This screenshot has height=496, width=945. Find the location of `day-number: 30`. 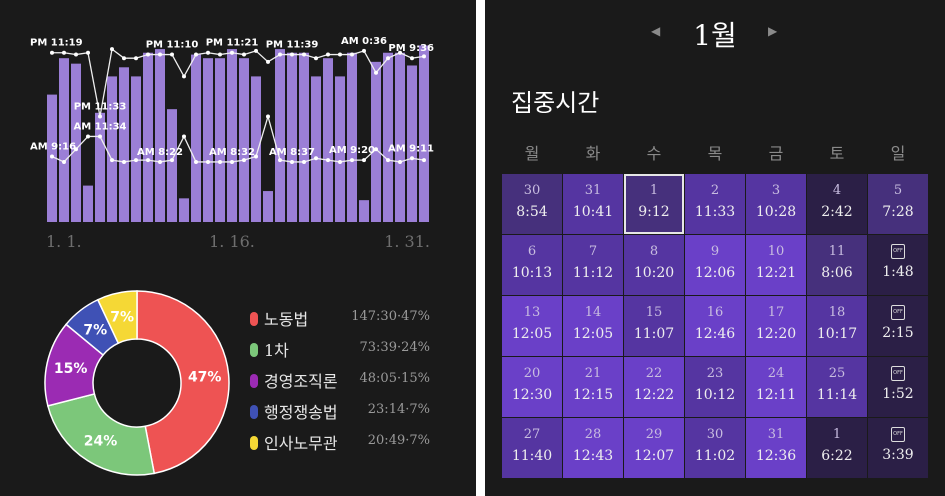

day-number: 30 is located at coordinates (532, 190).